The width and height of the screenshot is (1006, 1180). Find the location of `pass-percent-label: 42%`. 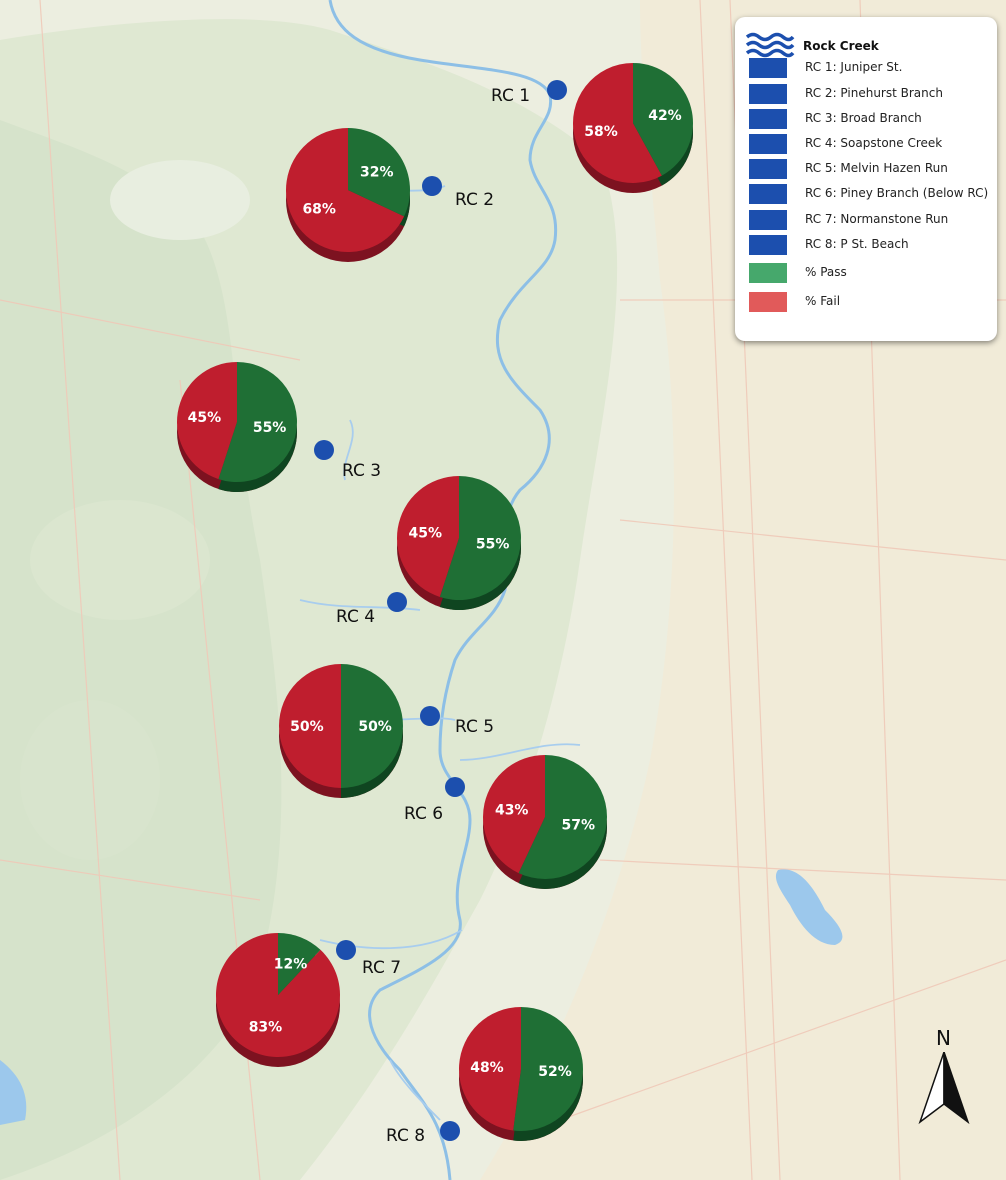

pass-percent-label: 42% is located at coordinates (665, 116).